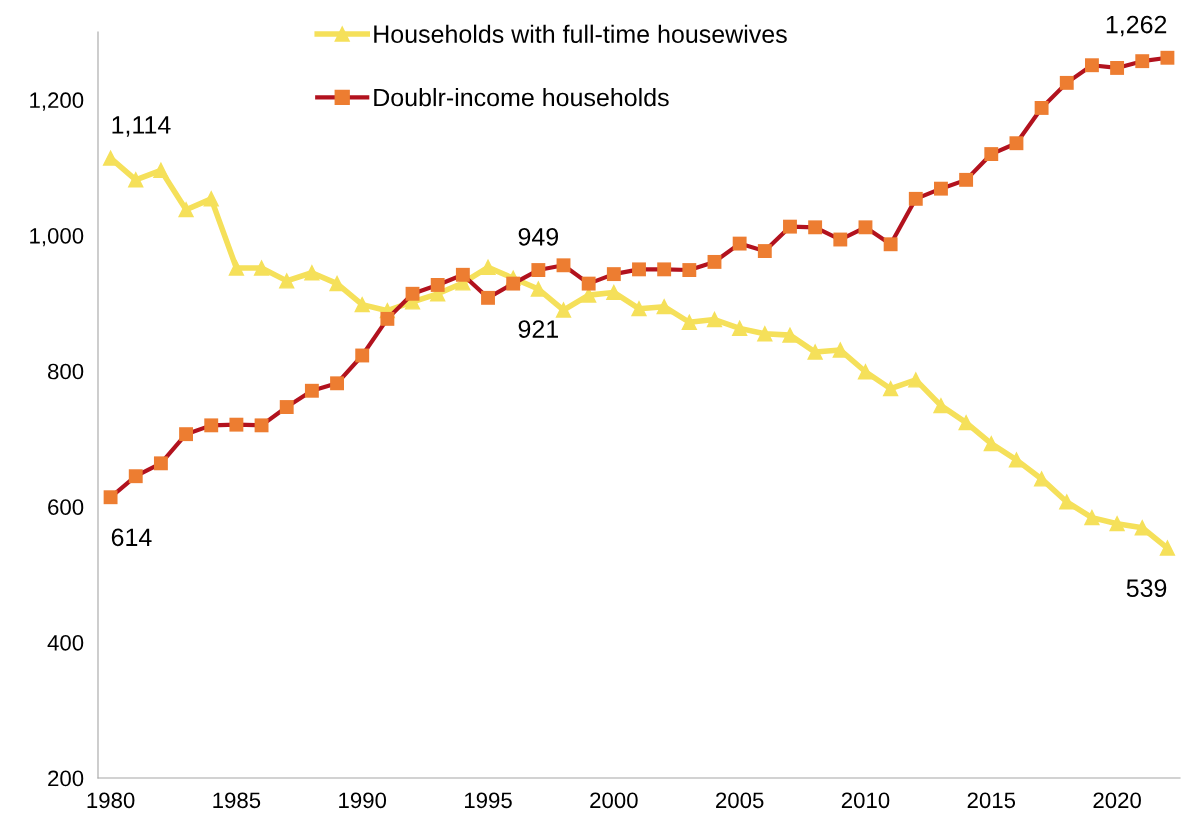 This screenshot has width=1202, height=818. Describe the element at coordinates (740, 800) in the screenshot. I see `x-tick-label: 2005` at that location.